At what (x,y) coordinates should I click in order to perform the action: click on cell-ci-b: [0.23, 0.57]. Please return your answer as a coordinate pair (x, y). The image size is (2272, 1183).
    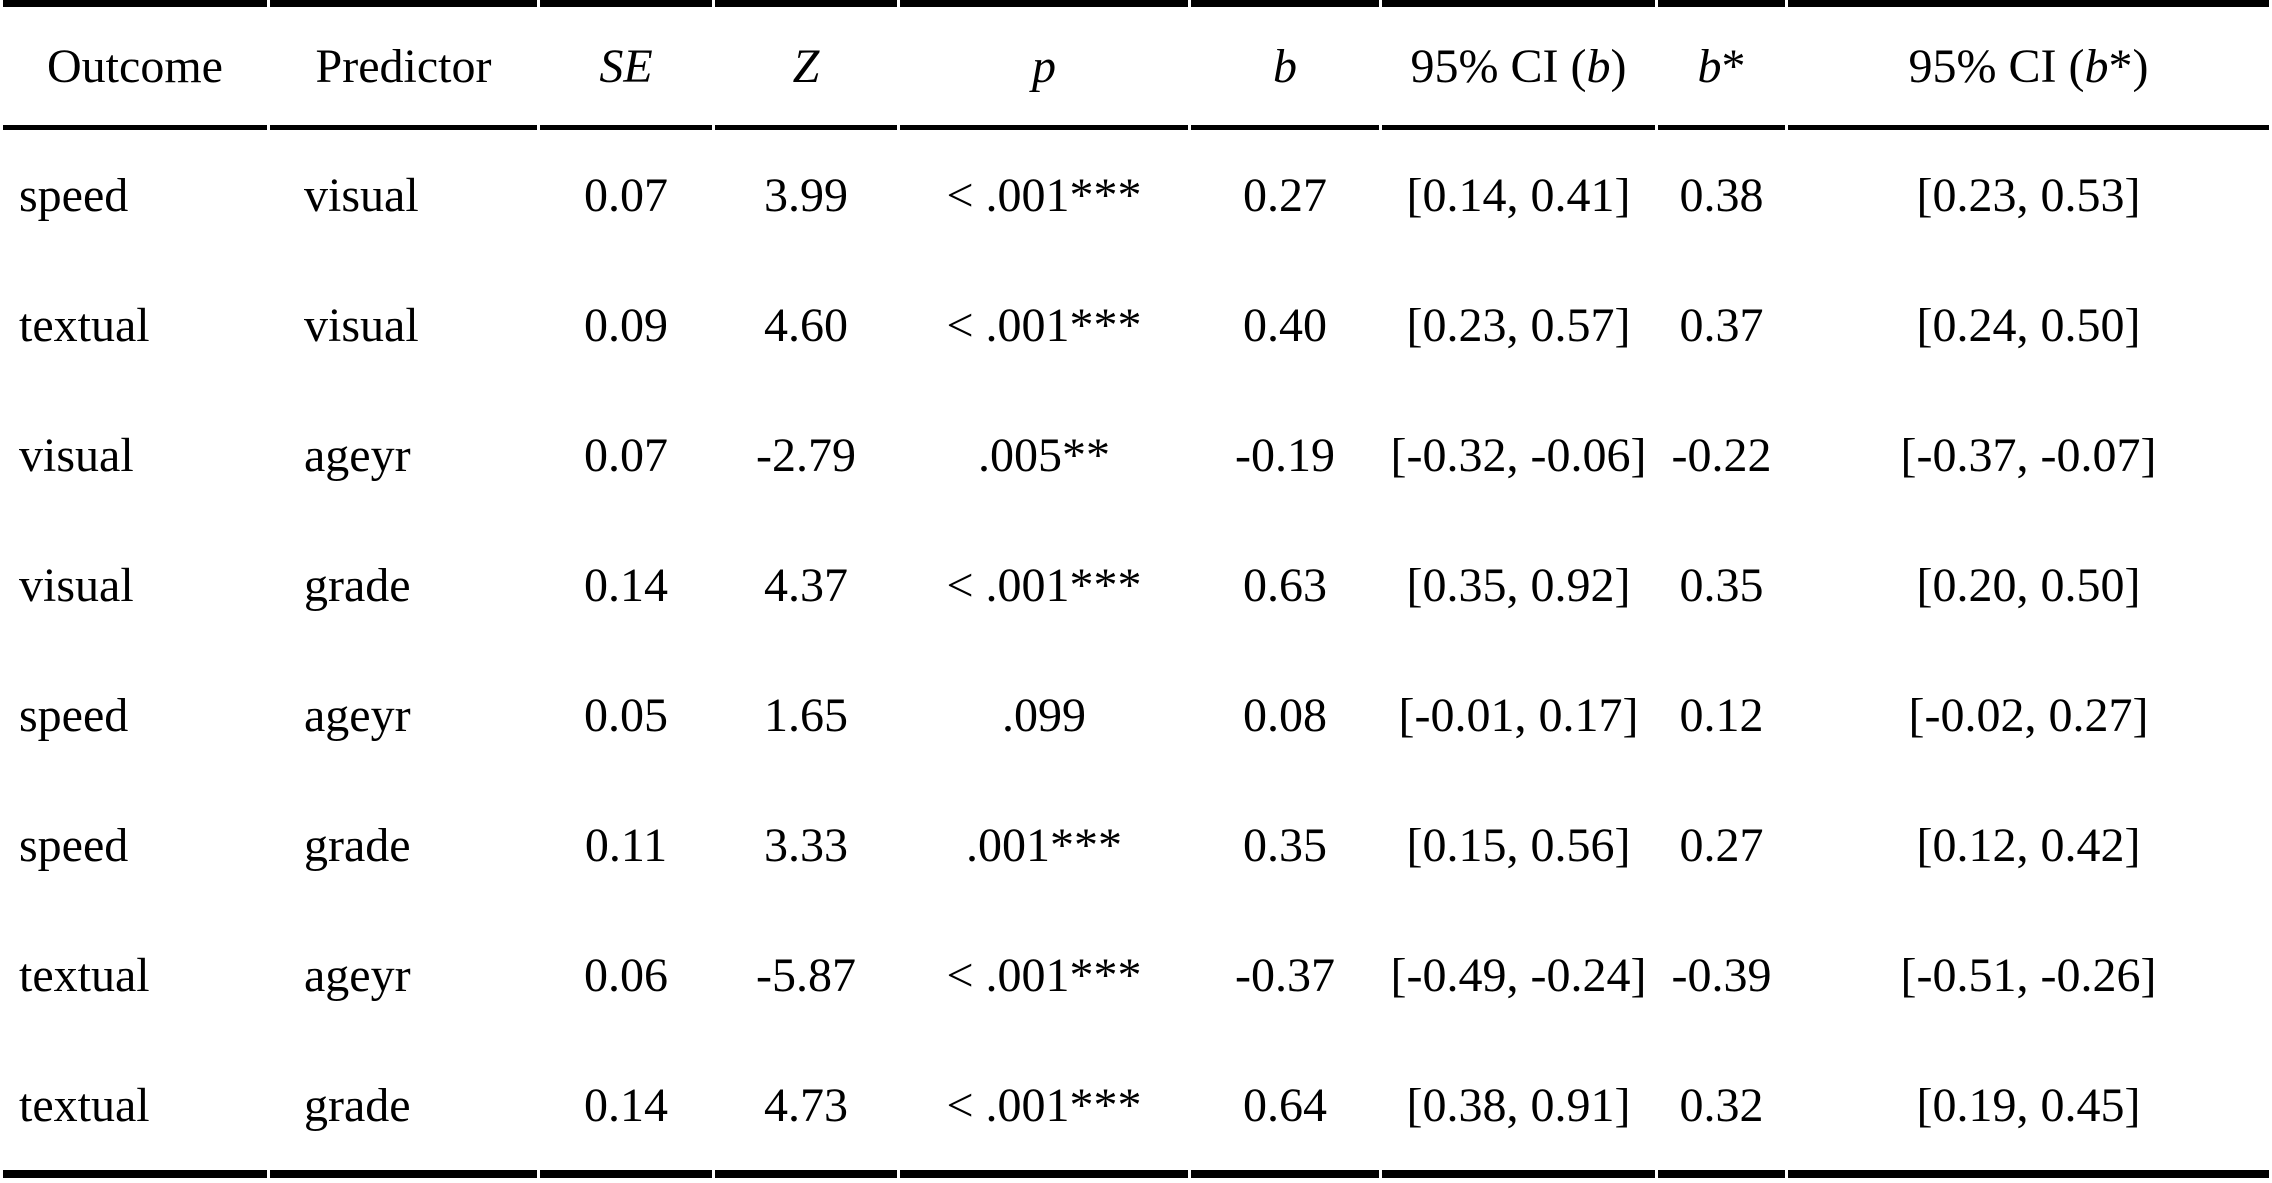
    Looking at the image, I should click on (1518, 325).